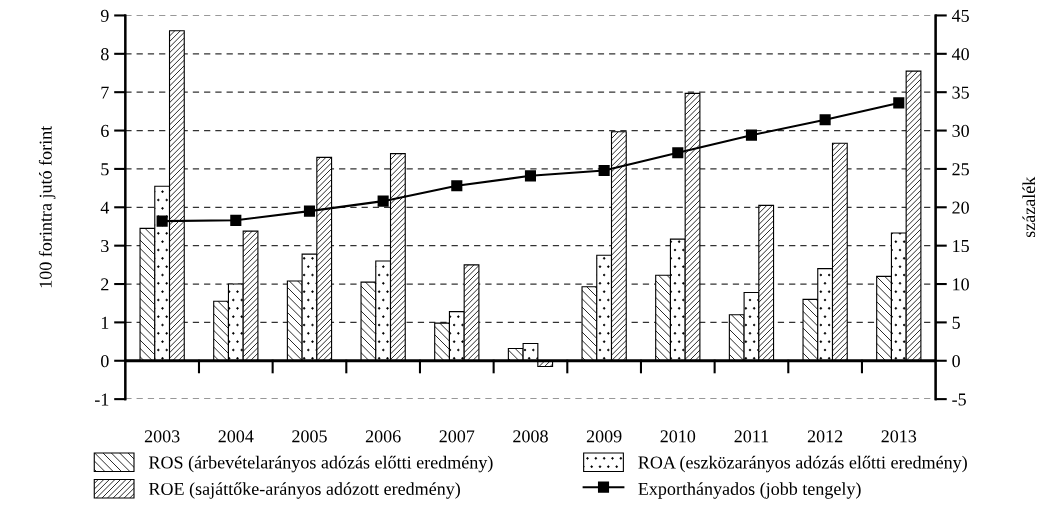 The width and height of the screenshot is (1062, 515). What do you see at coordinates (899, 436) in the screenshot?
I see `x-tick-label: 2013` at bounding box center [899, 436].